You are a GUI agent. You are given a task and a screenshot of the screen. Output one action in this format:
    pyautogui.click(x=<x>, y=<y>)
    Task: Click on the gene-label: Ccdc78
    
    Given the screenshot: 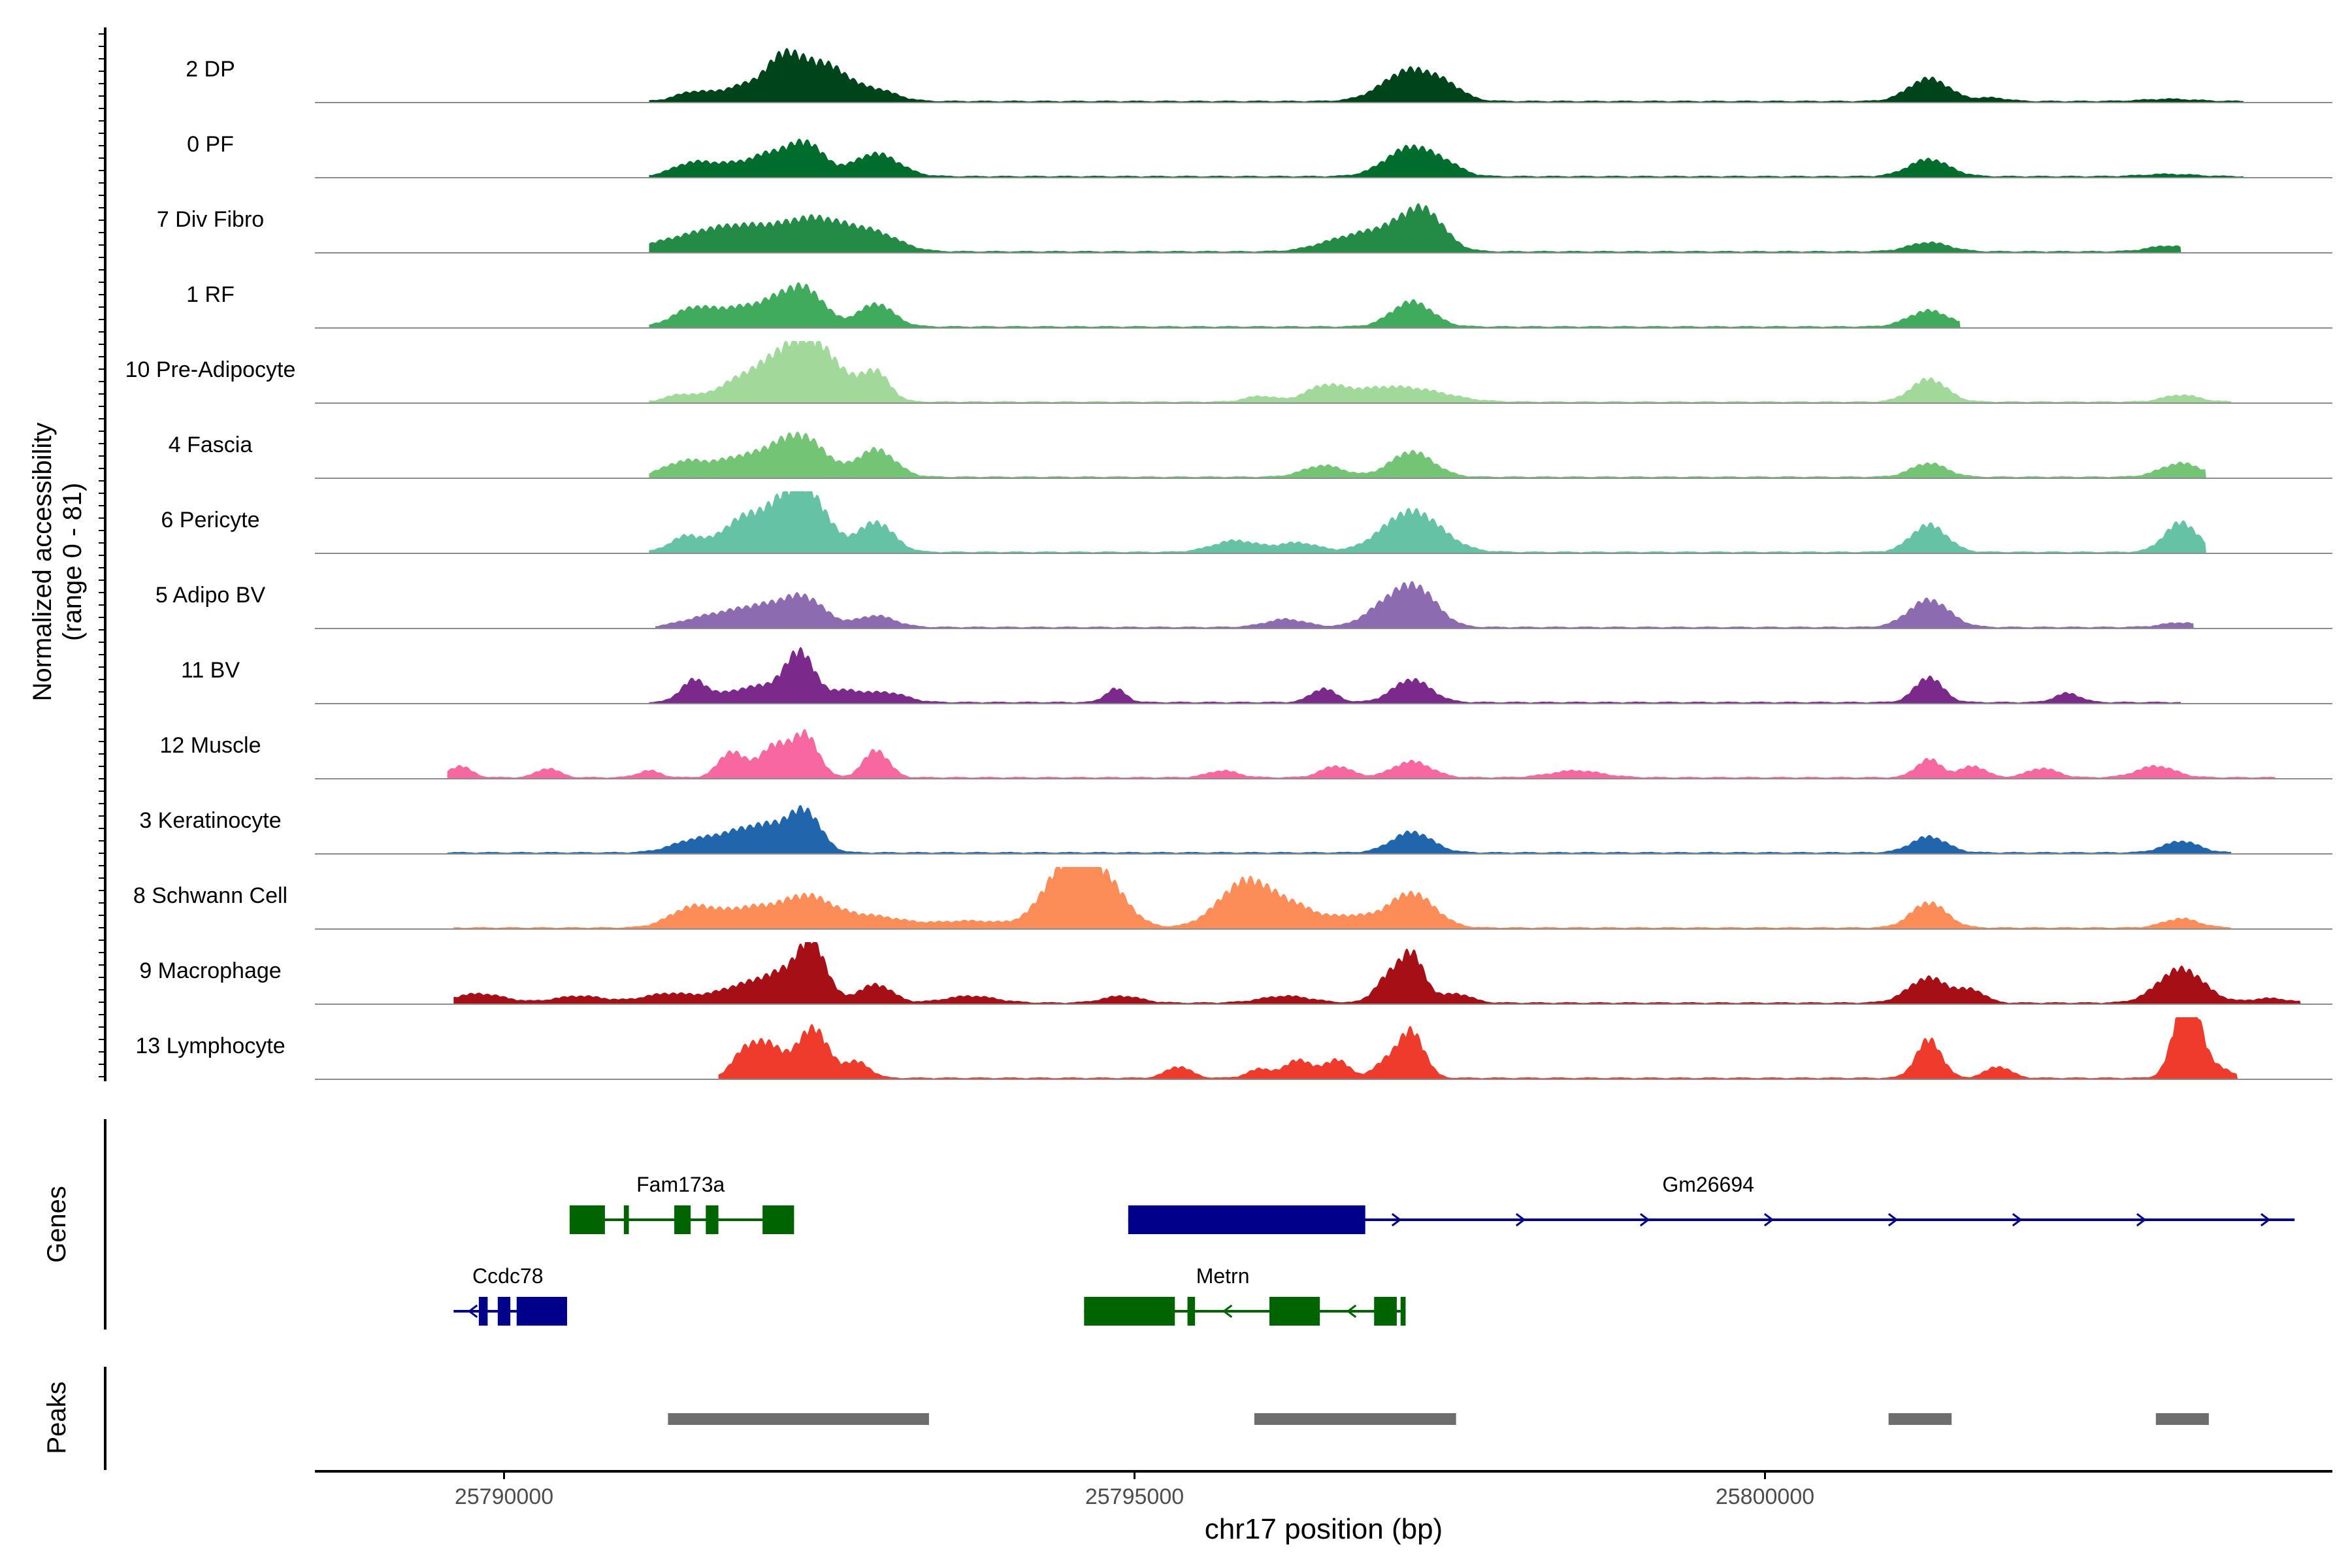 What is the action you would take?
    pyautogui.click(x=508, y=1276)
    